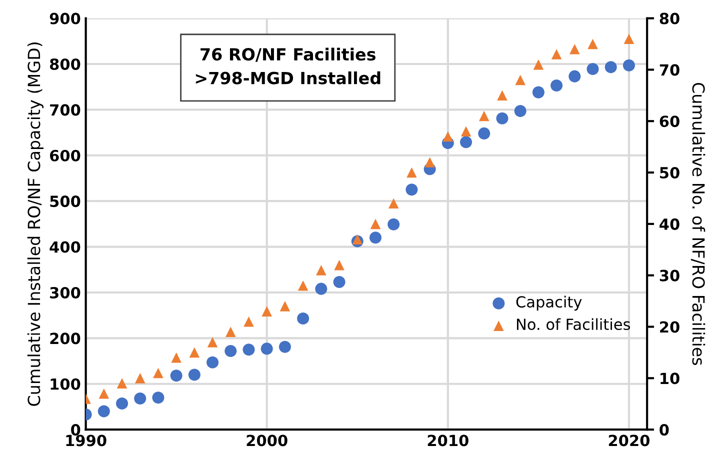 This screenshot has height=457, width=715. Describe the element at coordinates (65, 202) in the screenshot. I see `y-tick-label: 500` at that location.